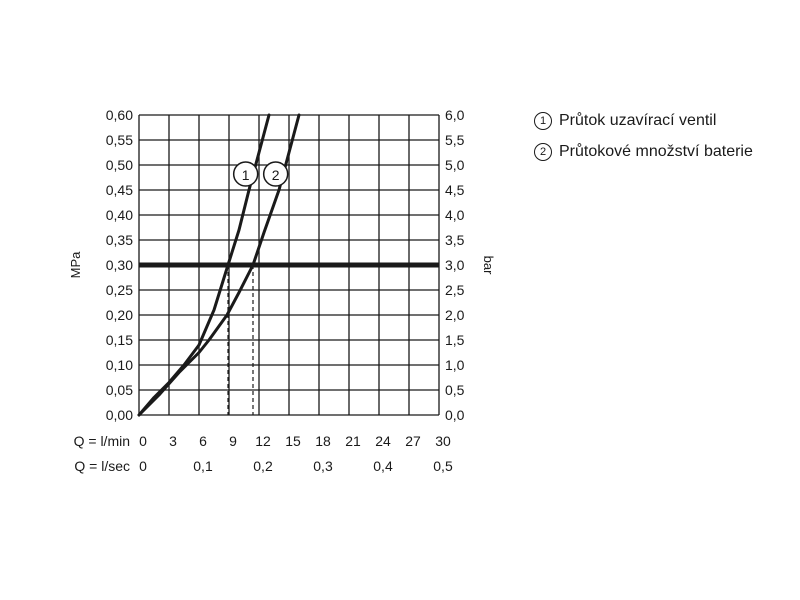 The image size is (800, 600). What do you see at coordinates (143, 466) in the screenshot?
I see `x-lsec-tick-label: 0` at bounding box center [143, 466].